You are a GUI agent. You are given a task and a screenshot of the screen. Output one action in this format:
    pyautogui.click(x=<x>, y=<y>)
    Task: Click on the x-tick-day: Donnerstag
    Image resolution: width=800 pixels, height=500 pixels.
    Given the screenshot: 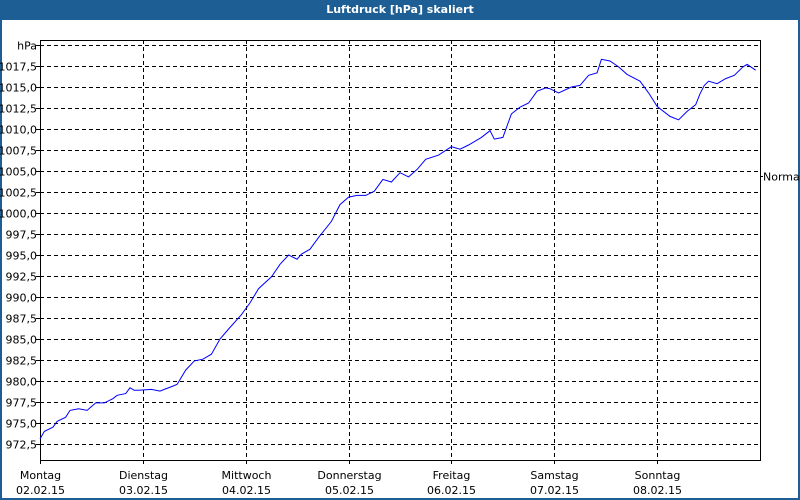 What is the action you would take?
    pyautogui.click(x=349, y=475)
    